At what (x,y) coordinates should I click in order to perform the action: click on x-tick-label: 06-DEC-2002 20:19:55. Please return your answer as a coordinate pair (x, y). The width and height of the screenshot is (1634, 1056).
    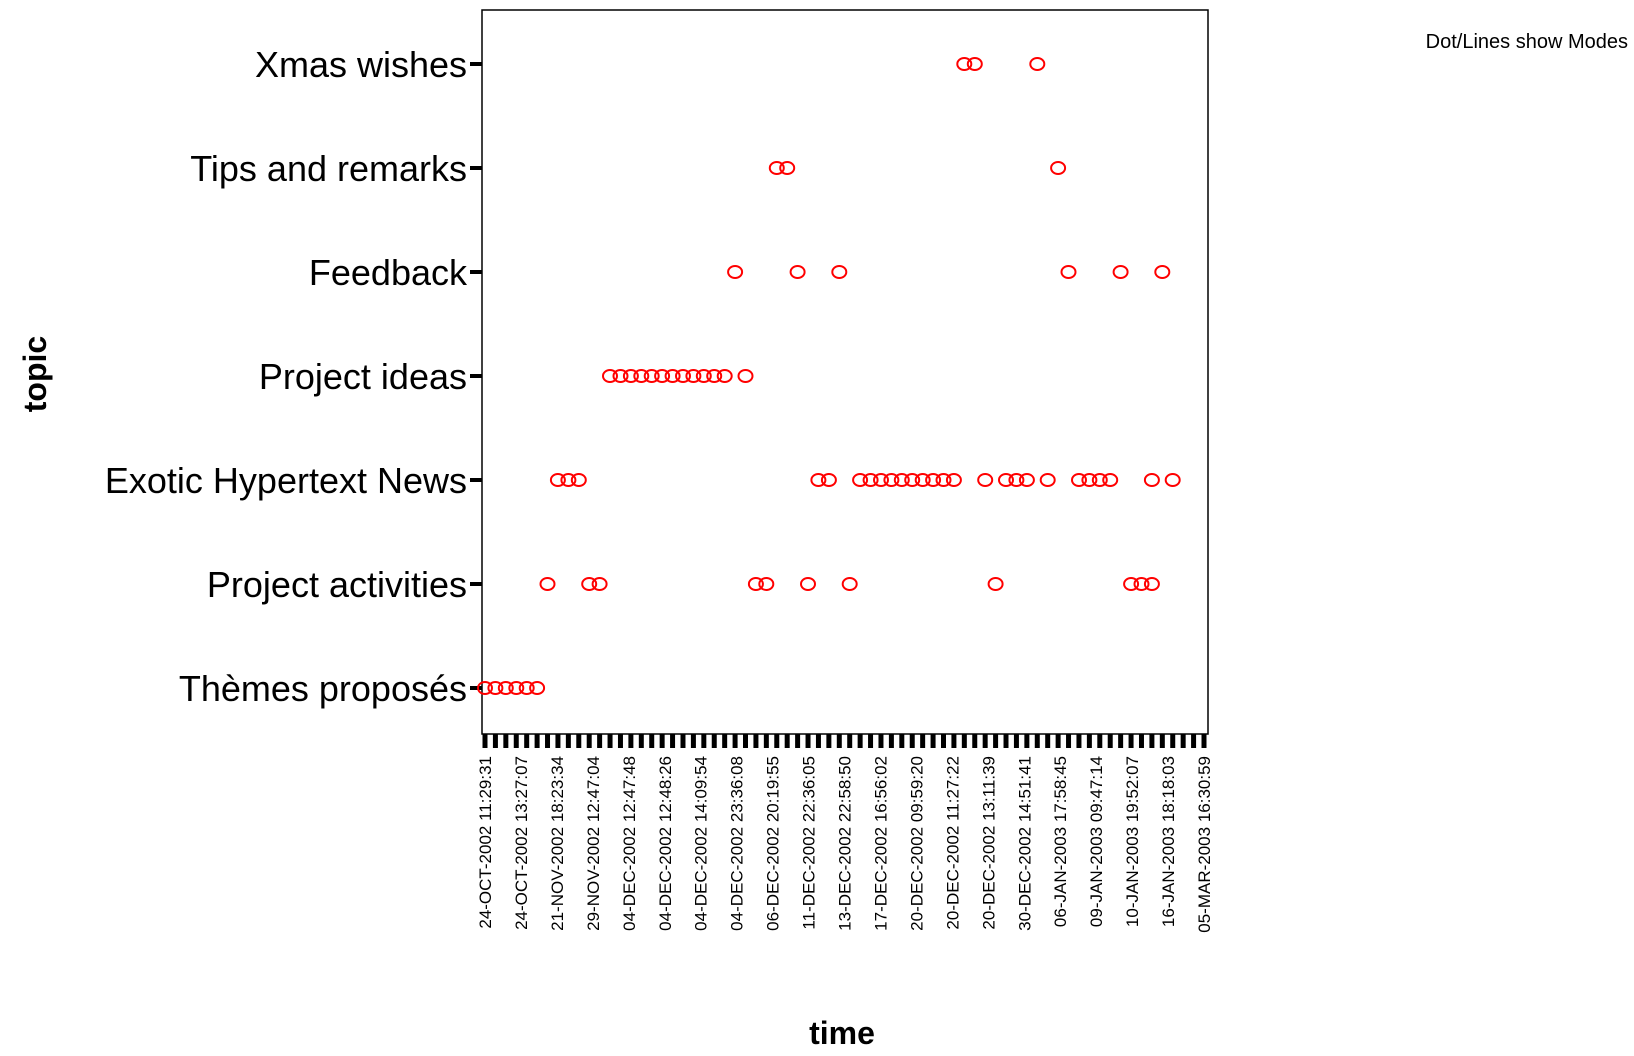
    Looking at the image, I should click on (773, 843).